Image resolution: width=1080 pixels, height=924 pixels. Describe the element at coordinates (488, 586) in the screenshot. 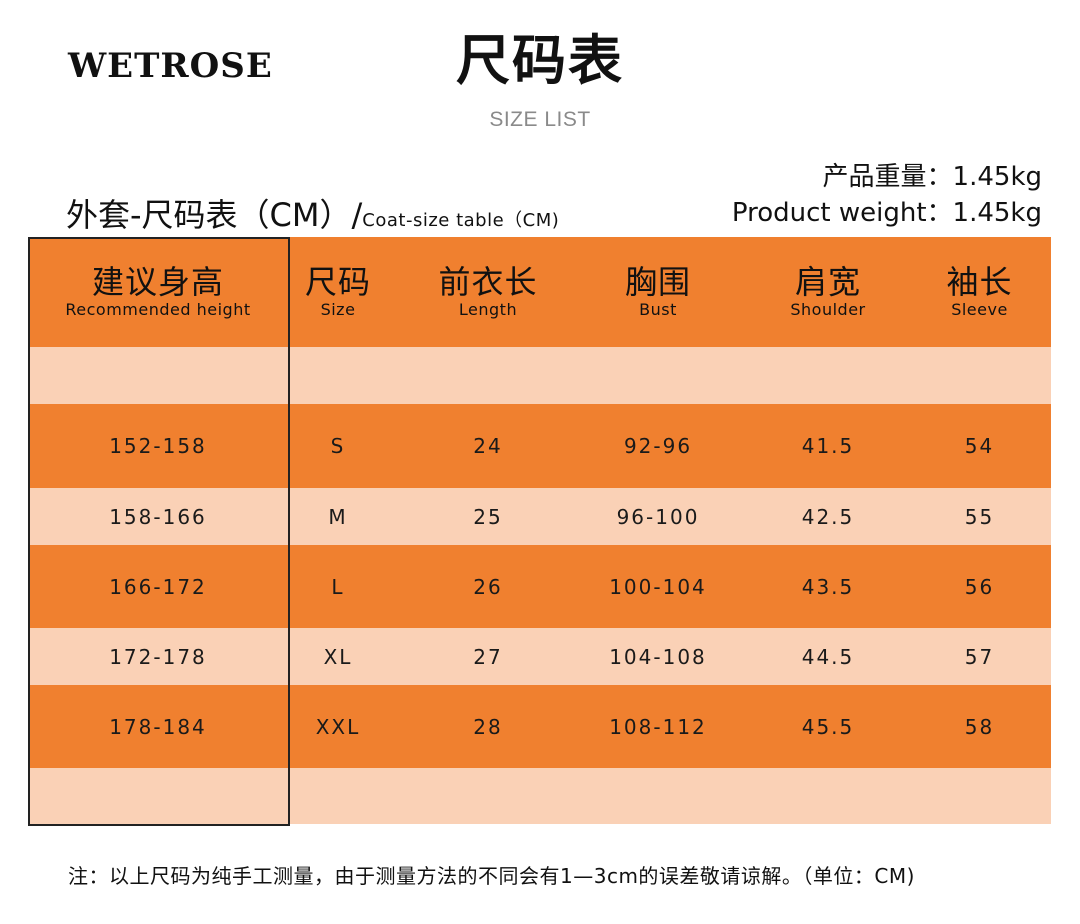

I see `cell-length: 26` at that location.